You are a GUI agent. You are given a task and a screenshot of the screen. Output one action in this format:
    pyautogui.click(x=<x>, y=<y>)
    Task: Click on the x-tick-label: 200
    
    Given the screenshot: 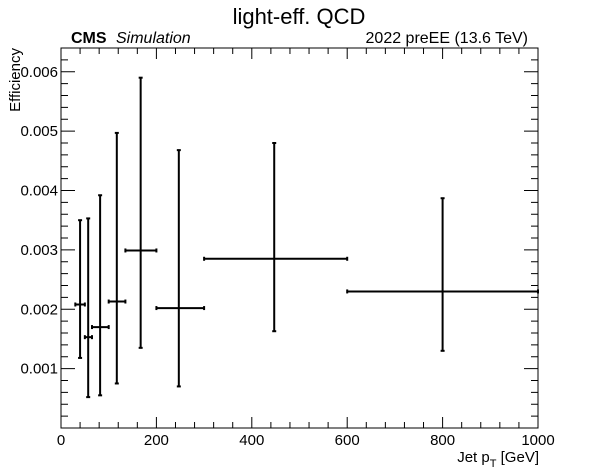 What is the action you would take?
    pyautogui.click(x=156, y=440)
    